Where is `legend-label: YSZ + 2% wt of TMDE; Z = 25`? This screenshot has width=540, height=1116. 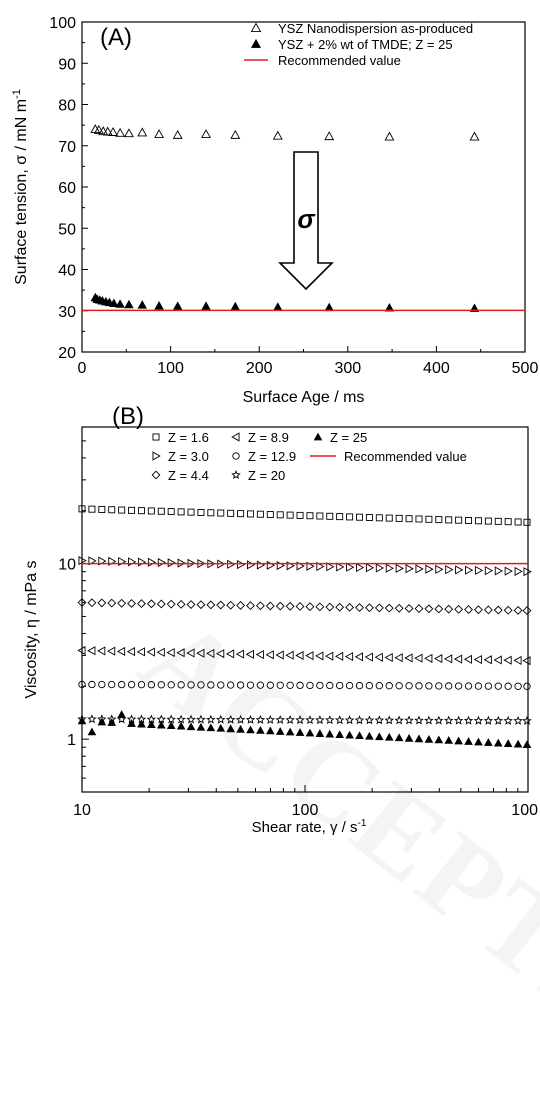
legend-label: YSZ + 2% wt of TMDE; Z = 25 is located at coordinates (365, 44).